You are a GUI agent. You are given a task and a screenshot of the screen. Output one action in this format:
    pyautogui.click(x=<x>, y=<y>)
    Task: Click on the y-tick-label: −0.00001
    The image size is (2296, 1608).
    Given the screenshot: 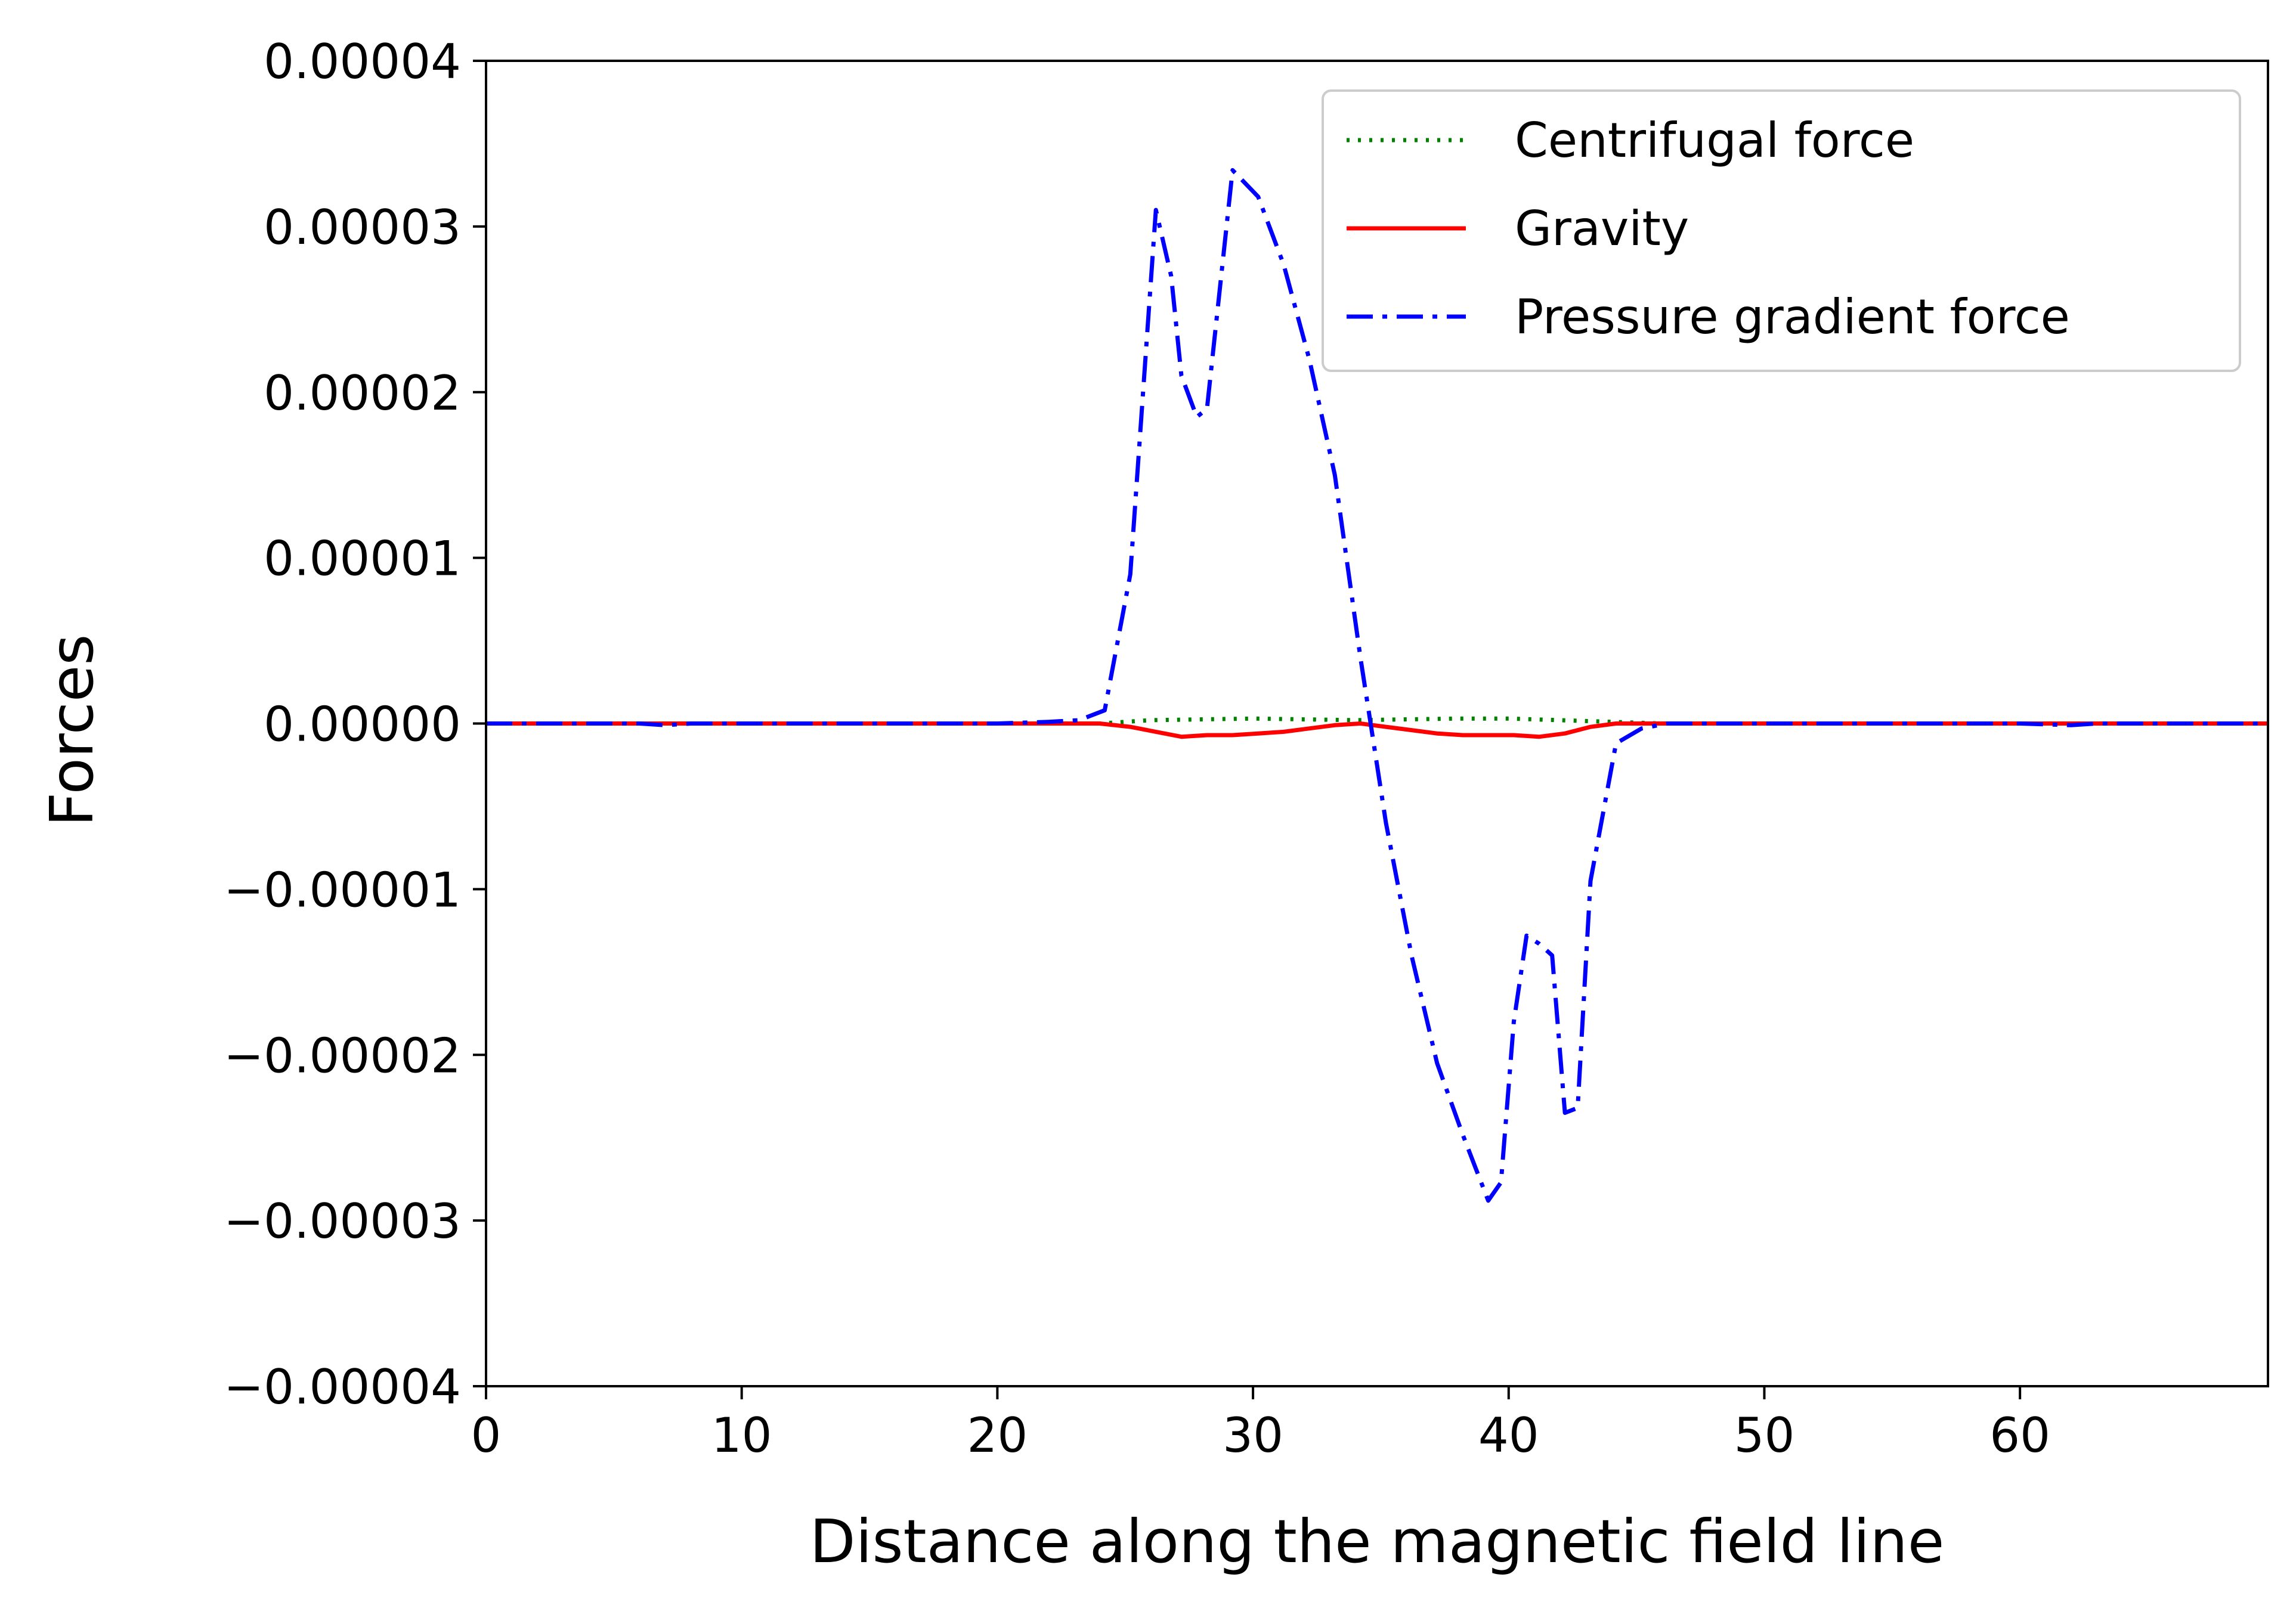 What is the action you would take?
    pyautogui.click(x=342, y=890)
    